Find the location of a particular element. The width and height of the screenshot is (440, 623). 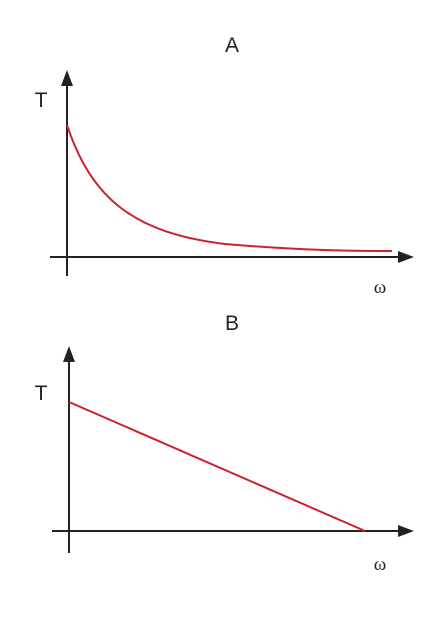

linear-line is located at coordinates (217, 466).